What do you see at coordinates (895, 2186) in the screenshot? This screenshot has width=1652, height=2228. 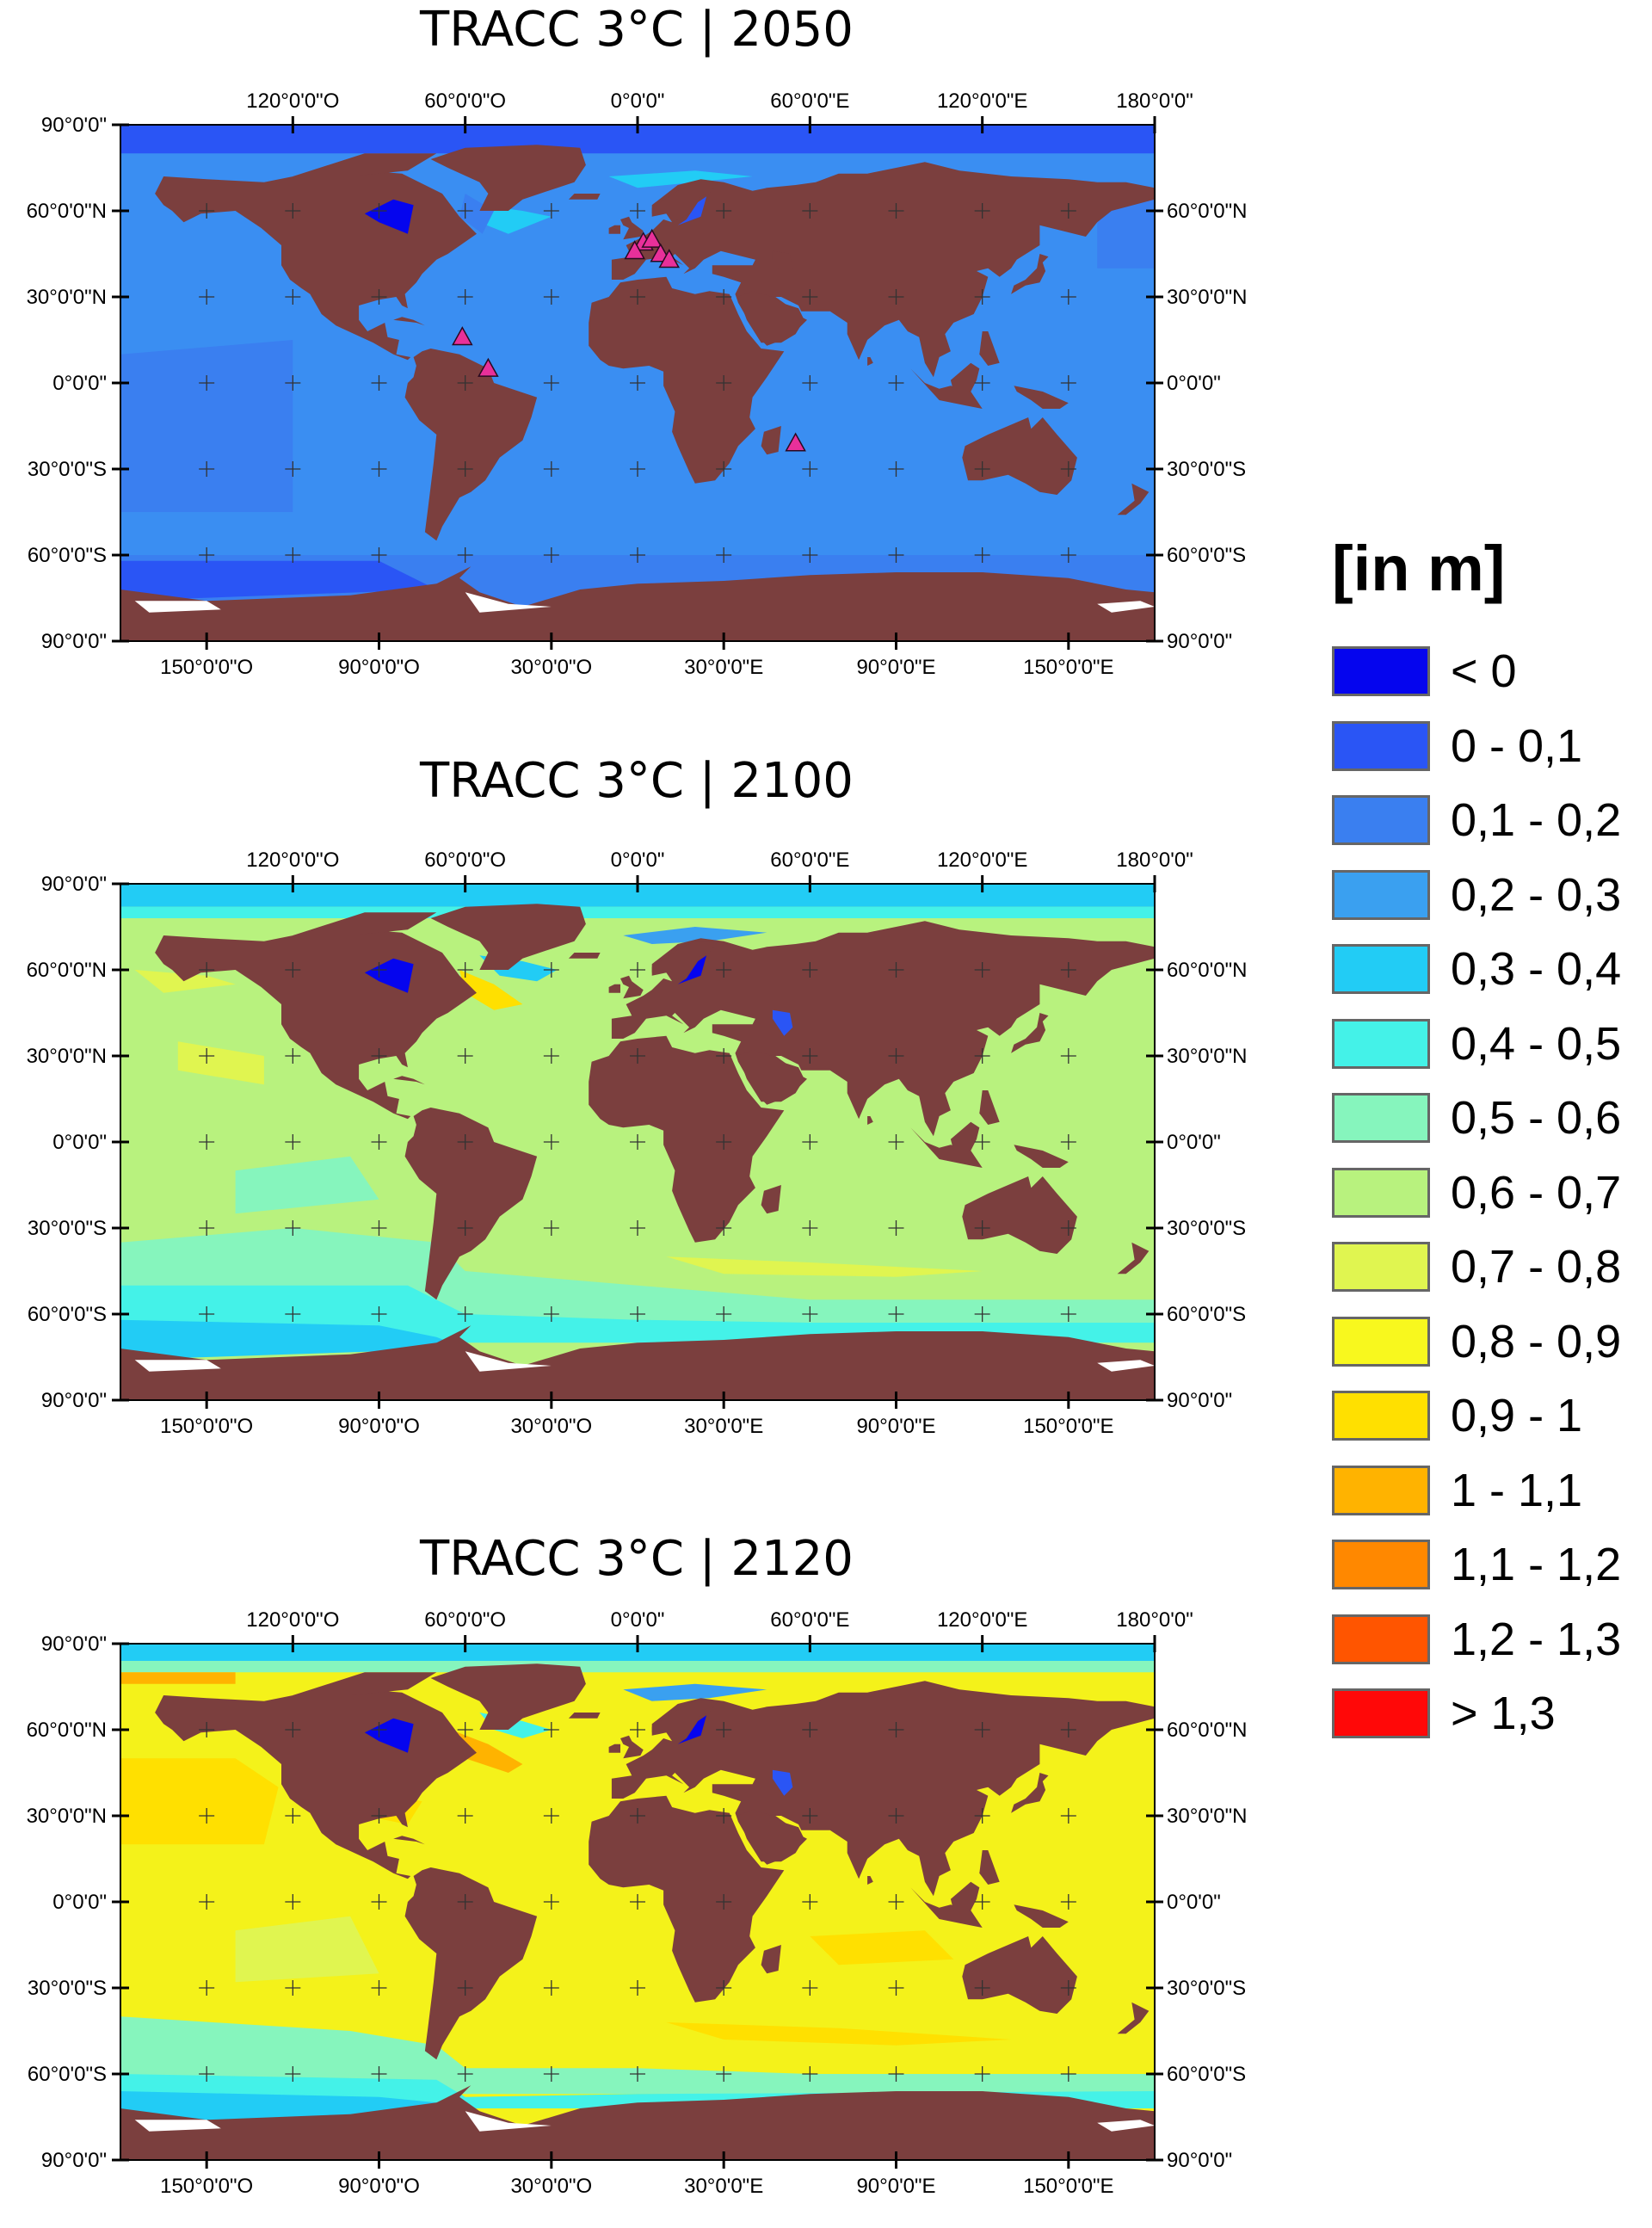 I see `tick-label-bottom: 90°0'0"E` at bounding box center [895, 2186].